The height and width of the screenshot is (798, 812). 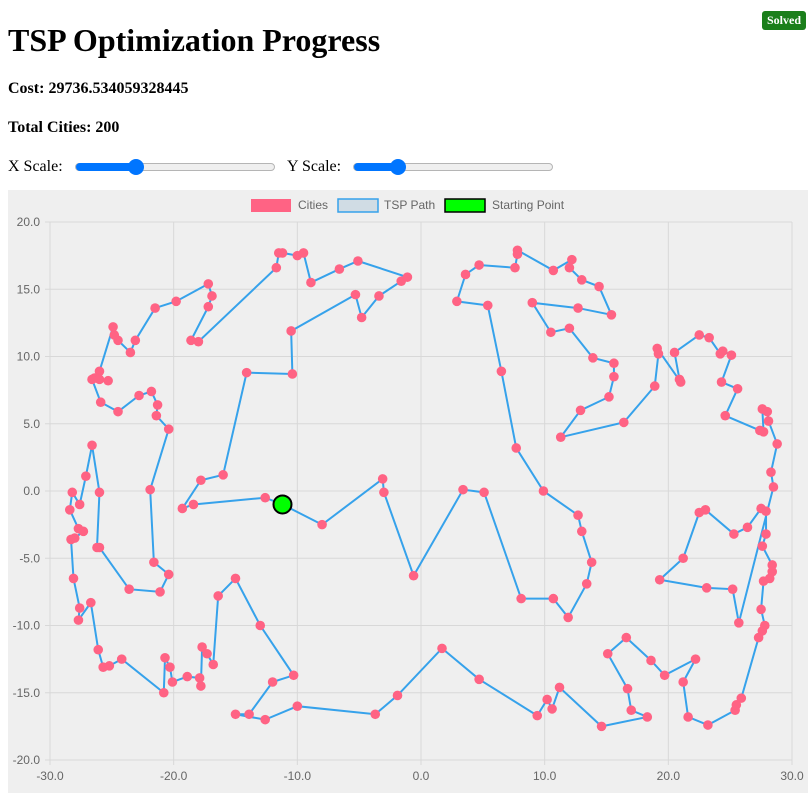 I want to click on y-scale-label: Y Scale:, so click(x=314, y=166).